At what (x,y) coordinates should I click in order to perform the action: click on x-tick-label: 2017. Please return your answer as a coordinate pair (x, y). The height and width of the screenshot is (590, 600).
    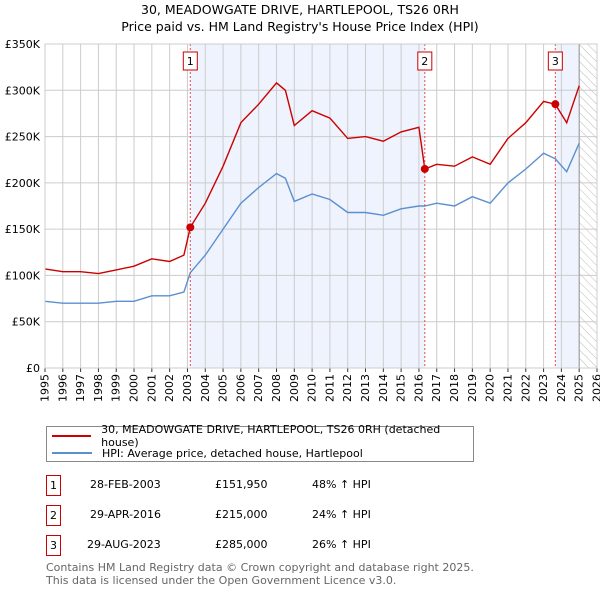
    Looking at the image, I should click on (436, 388).